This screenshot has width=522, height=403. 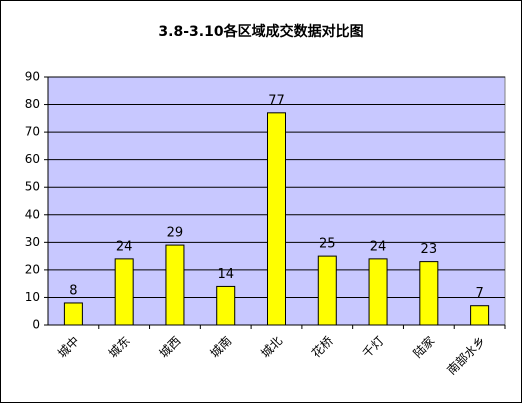 What do you see at coordinates (32, 269) in the screenshot?
I see `y-tick-label: 20` at bounding box center [32, 269].